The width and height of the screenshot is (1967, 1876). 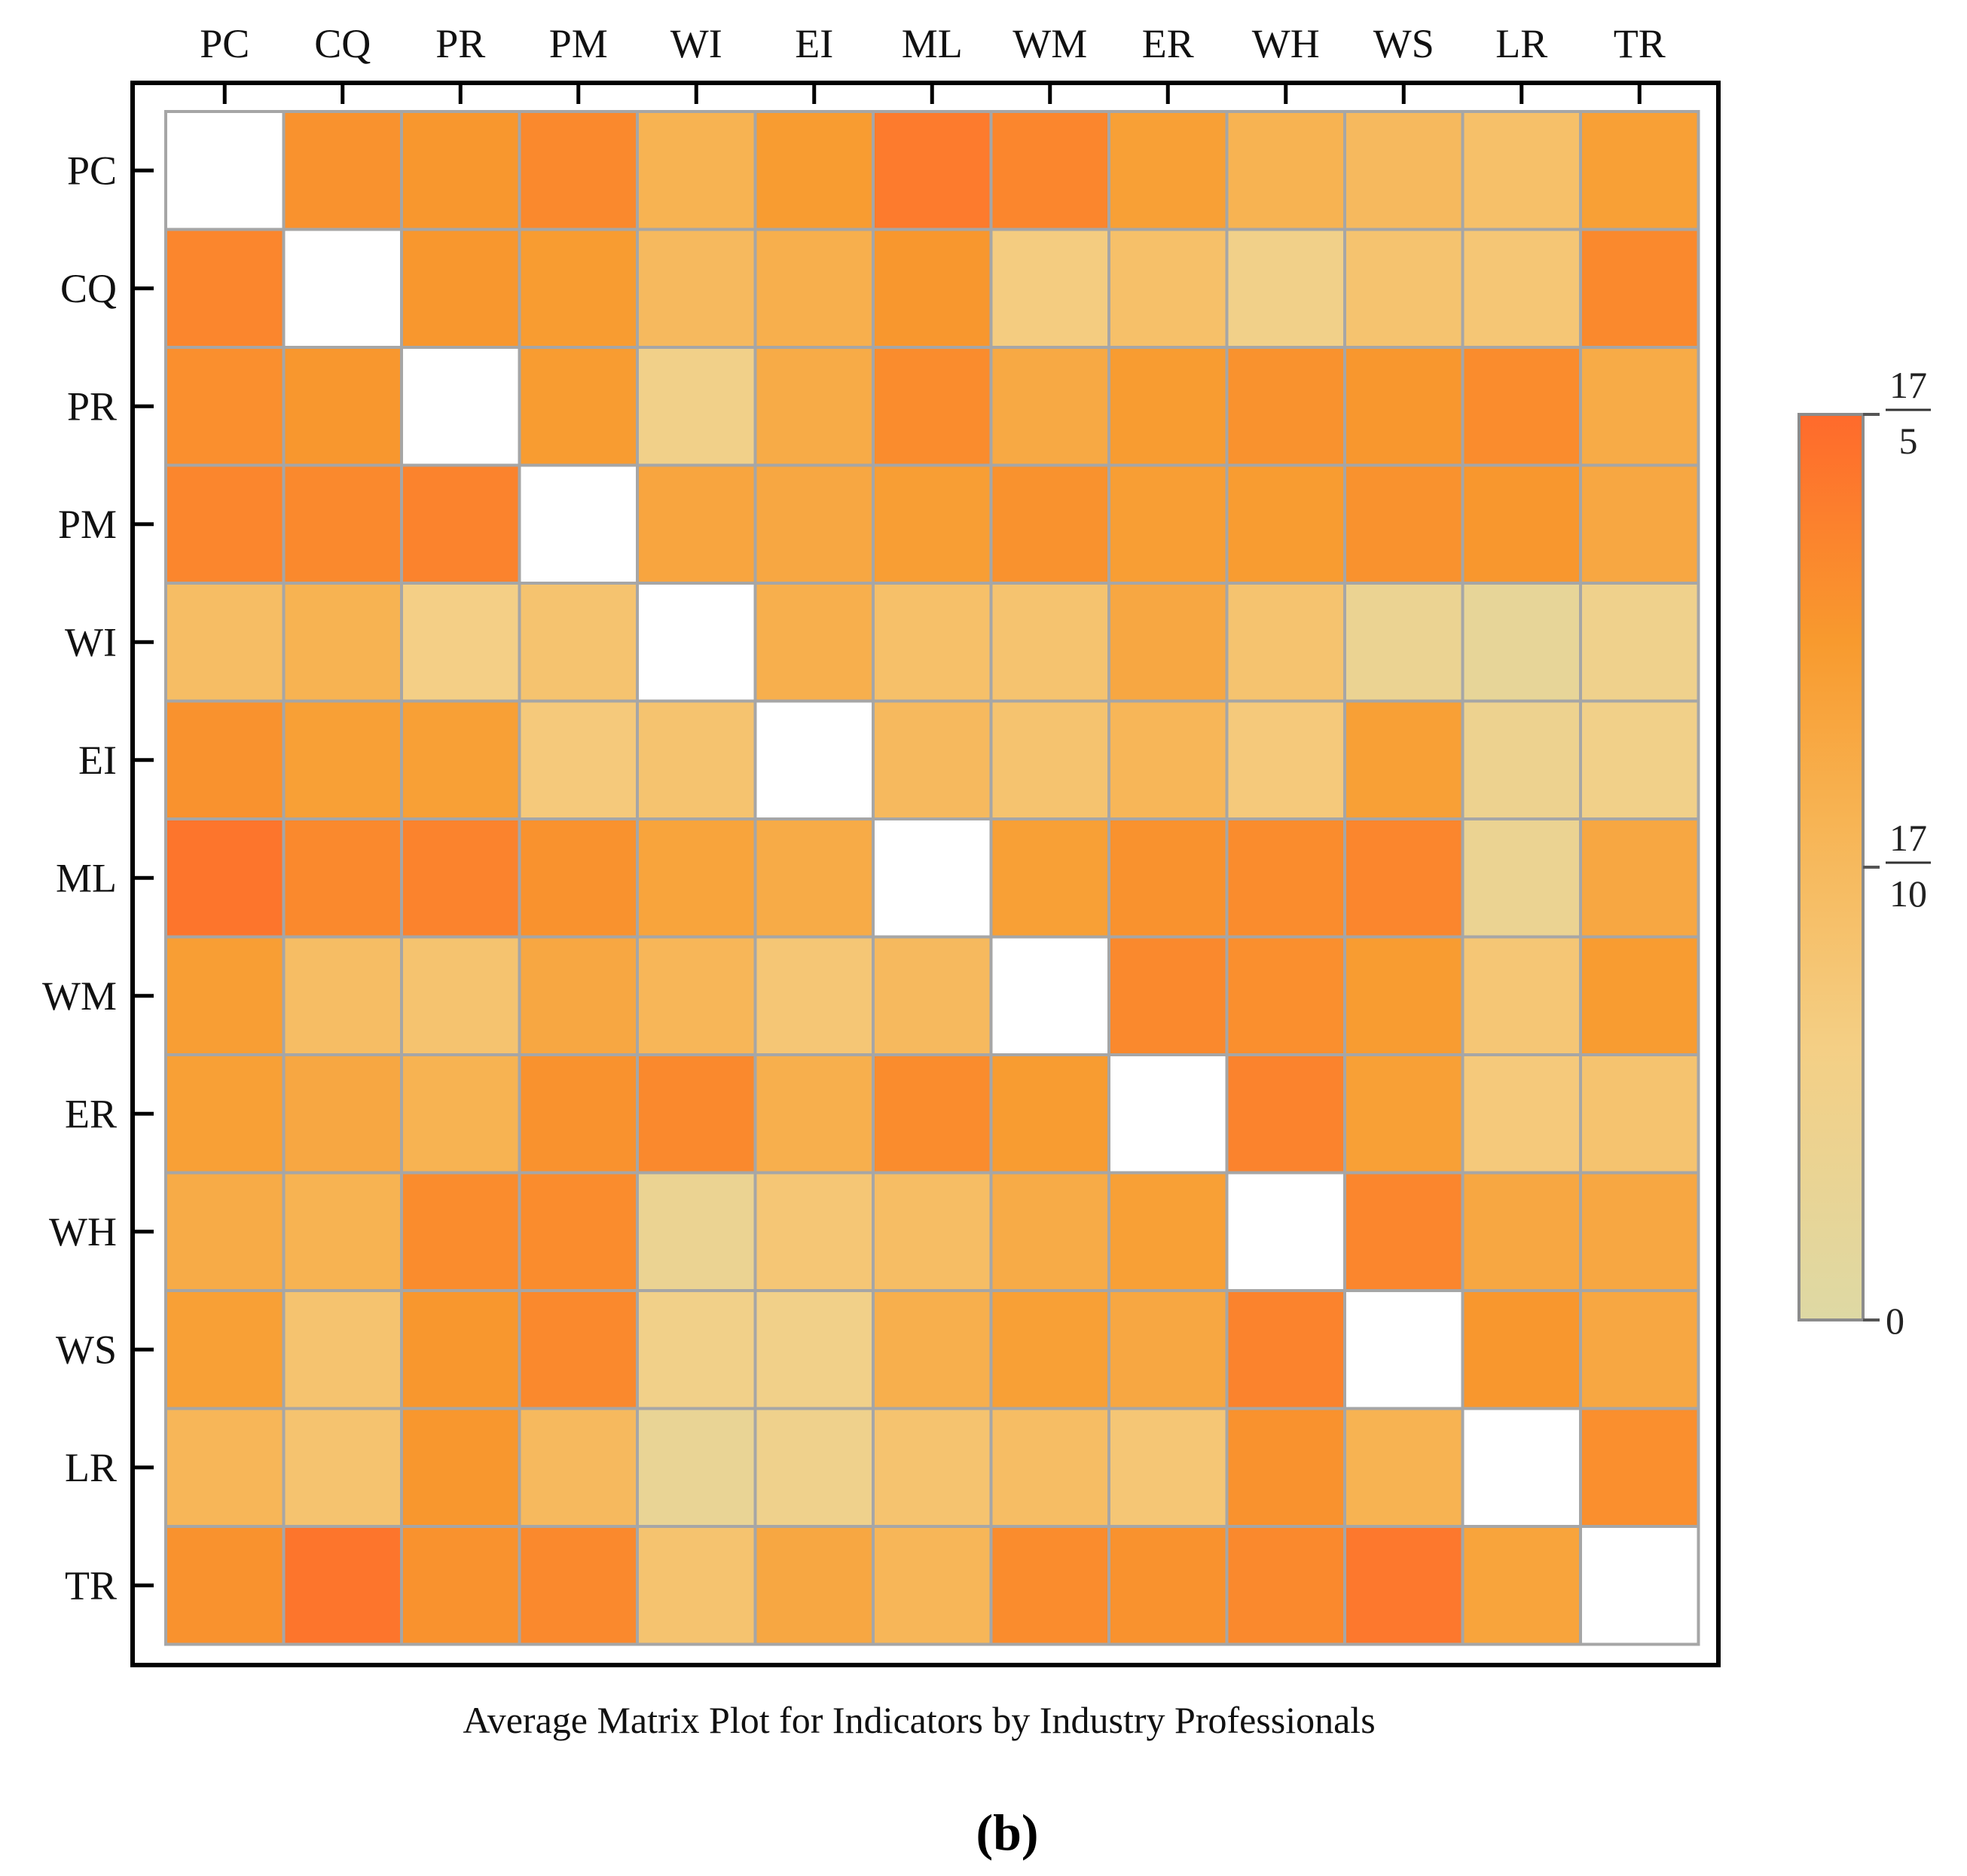 I want to click on heatmap-cell-wm-ml, so click(x=933, y=995).